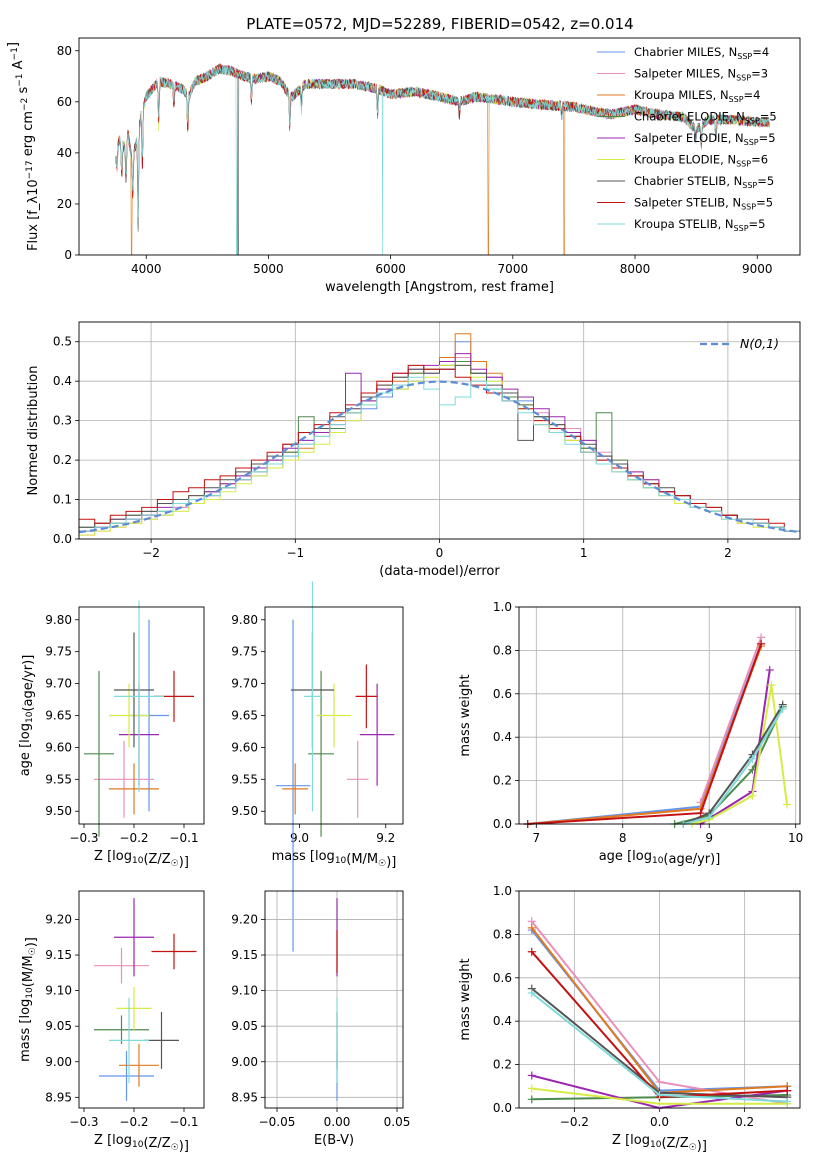  I want to click on x-tick-label: 0.0, so click(659, 1122).